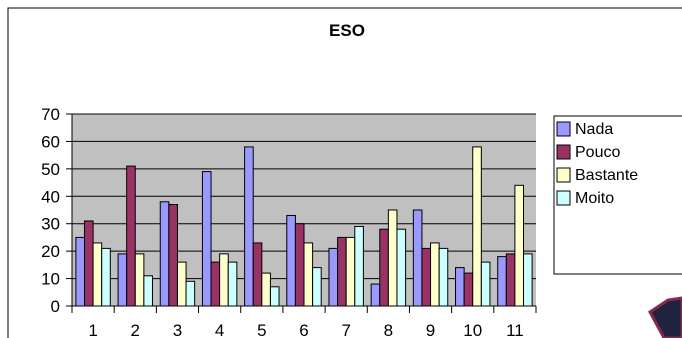 The width and height of the screenshot is (682, 338). Describe the element at coordinates (563, 175) in the screenshot. I see `legend-swatch-bastante` at that location.